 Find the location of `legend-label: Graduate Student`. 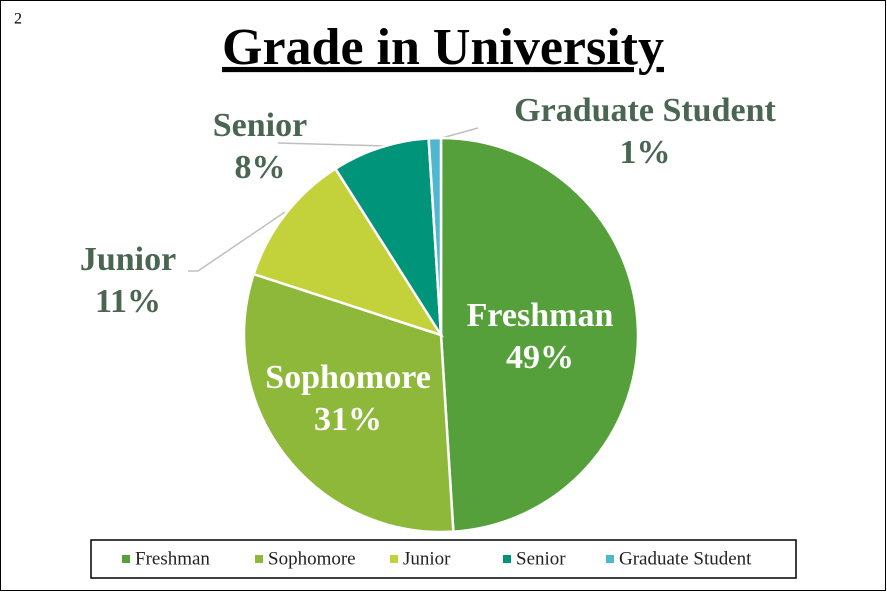

legend-label: Graduate Student is located at coordinates (685, 558).